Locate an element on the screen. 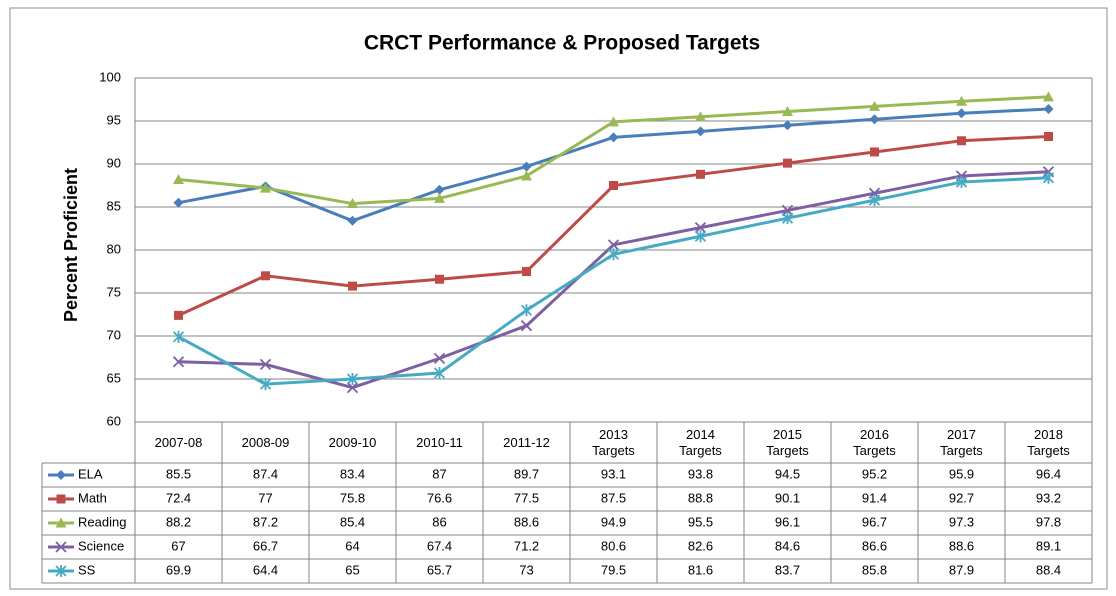  table-value: 77 is located at coordinates (265, 497).